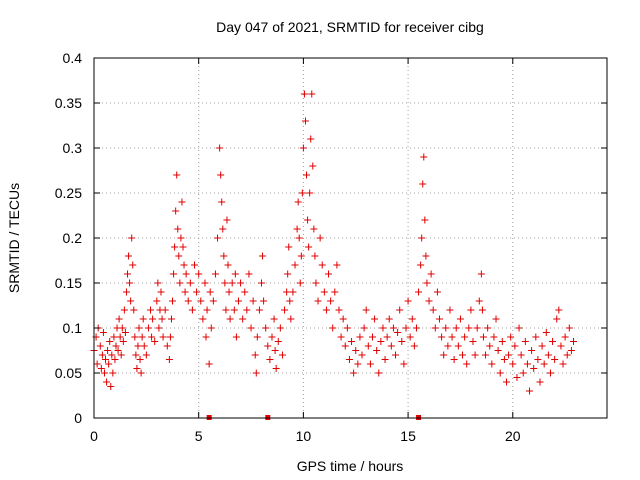 This screenshot has width=640, height=480. I want to click on x-tick-label: 20, so click(513, 436).